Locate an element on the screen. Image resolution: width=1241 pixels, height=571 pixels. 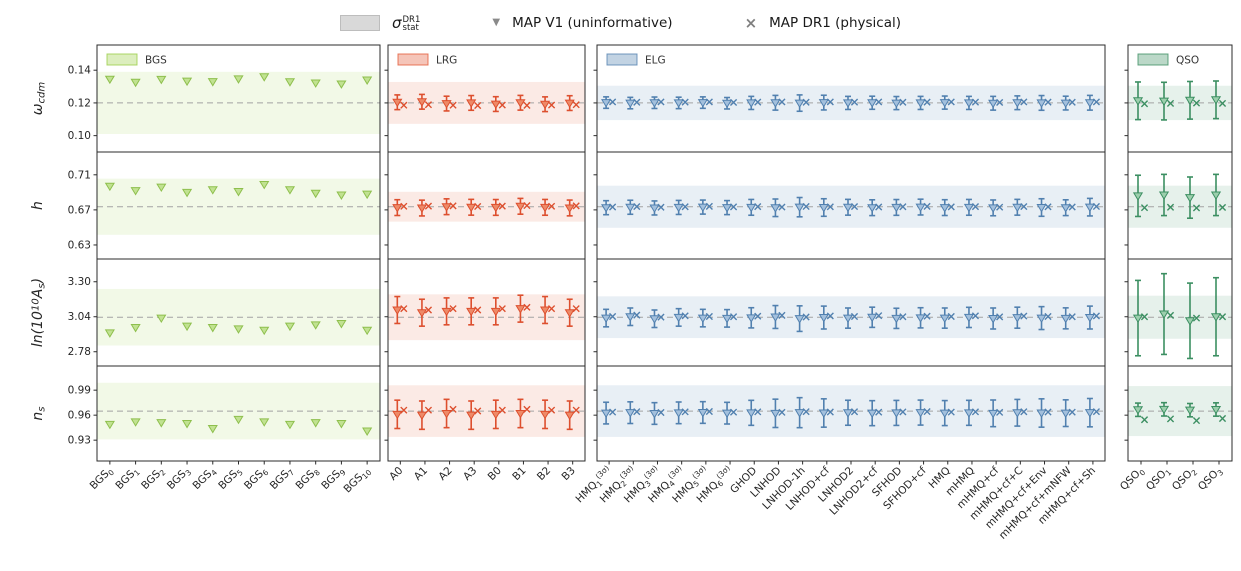
panel-lrg-ln-as is located at coordinates (485, 312).